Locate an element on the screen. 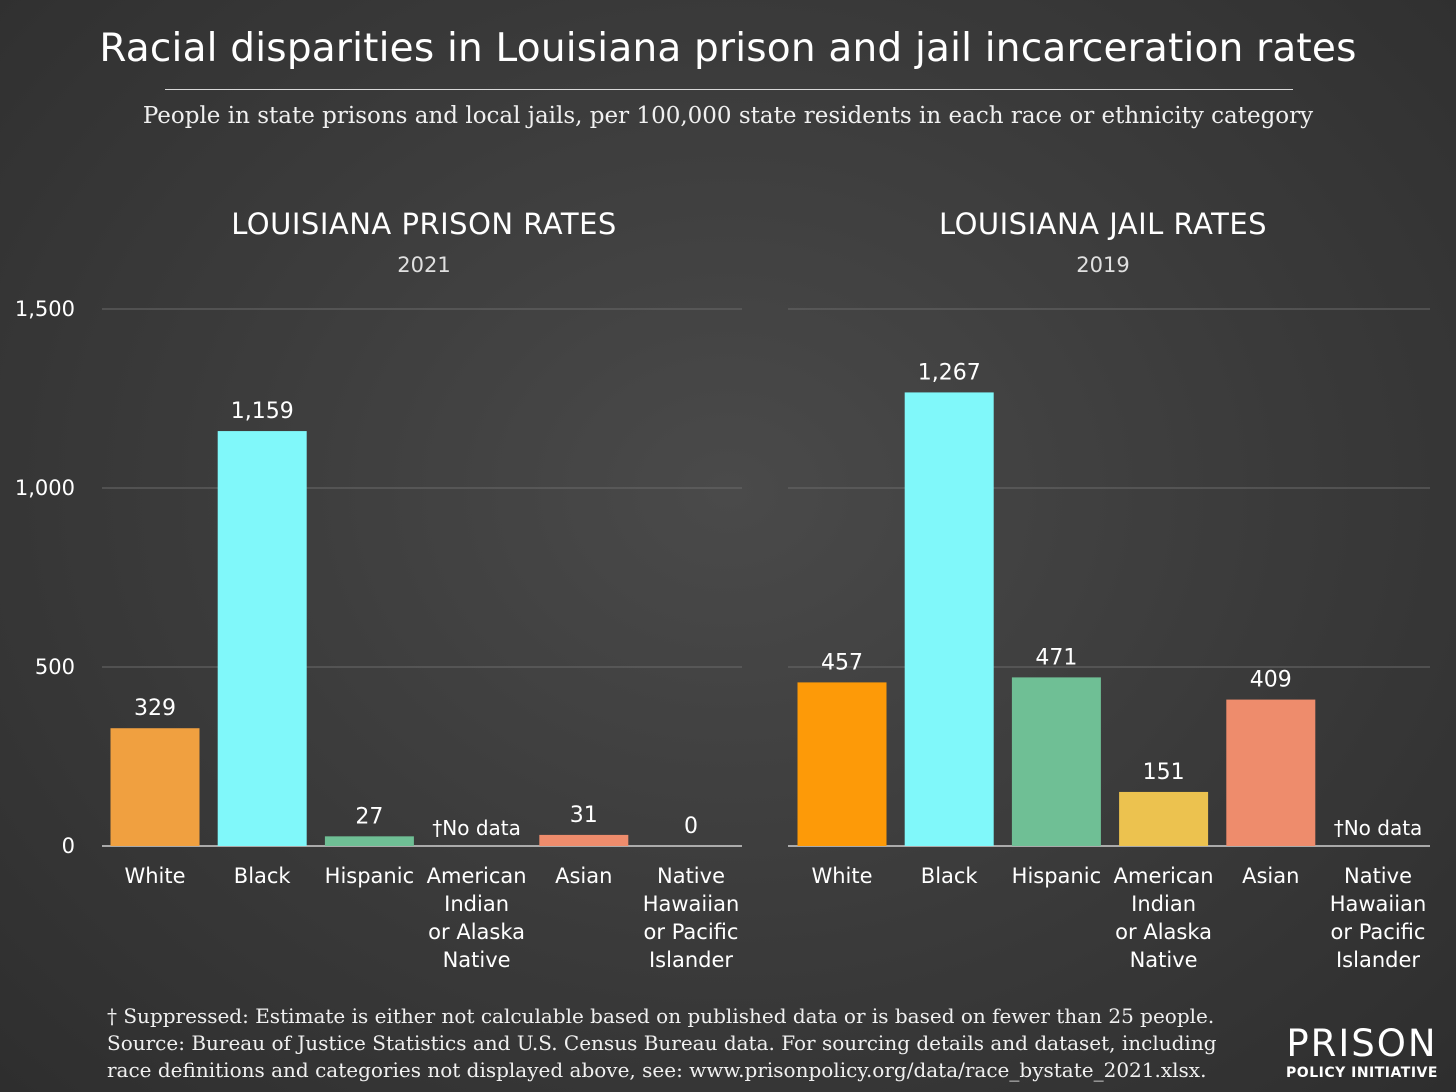  jail-value-label-asian: 409 is located at coordinates (1271, 680).